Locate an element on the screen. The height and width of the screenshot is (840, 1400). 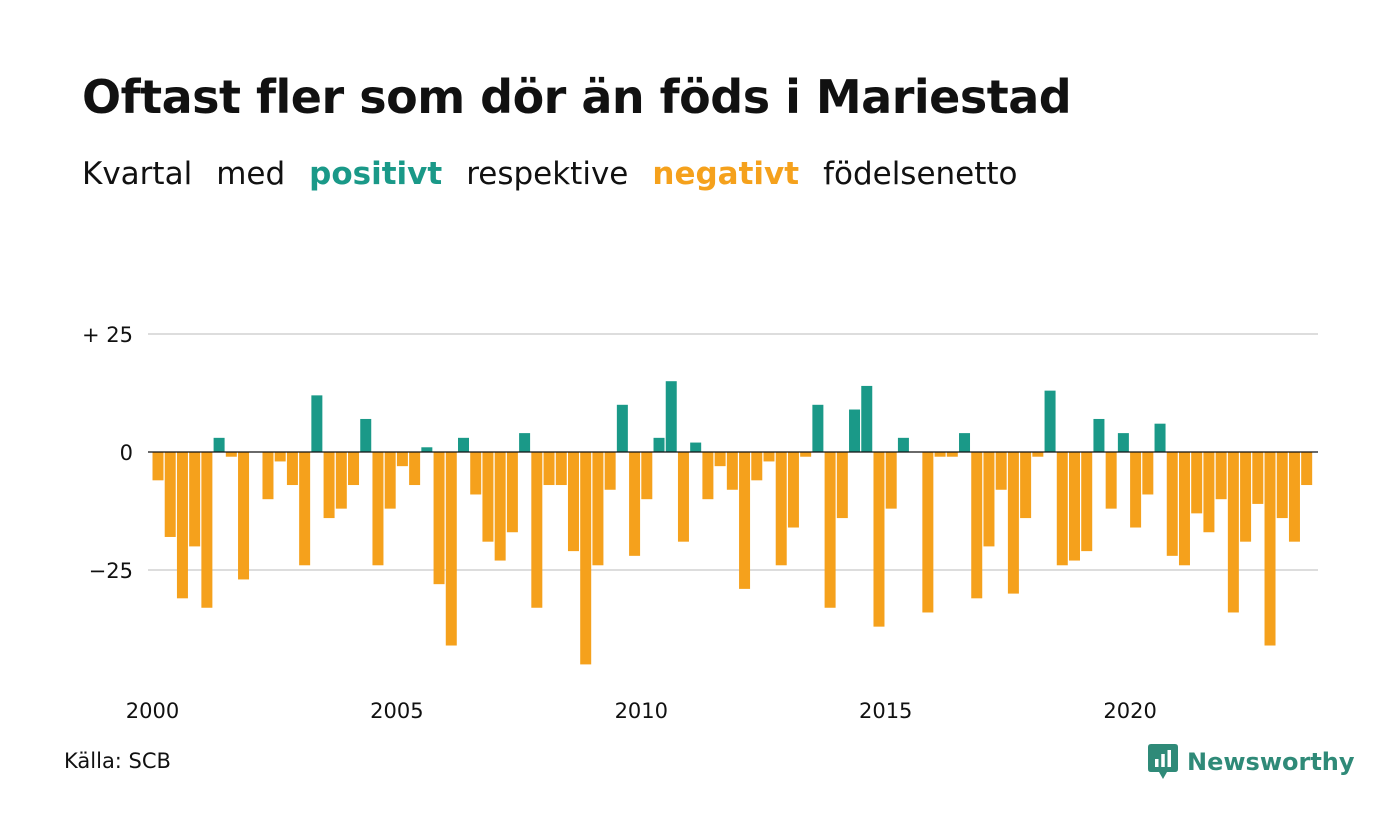
subtitle-middle: respektive is located at coordinates (547, 174).